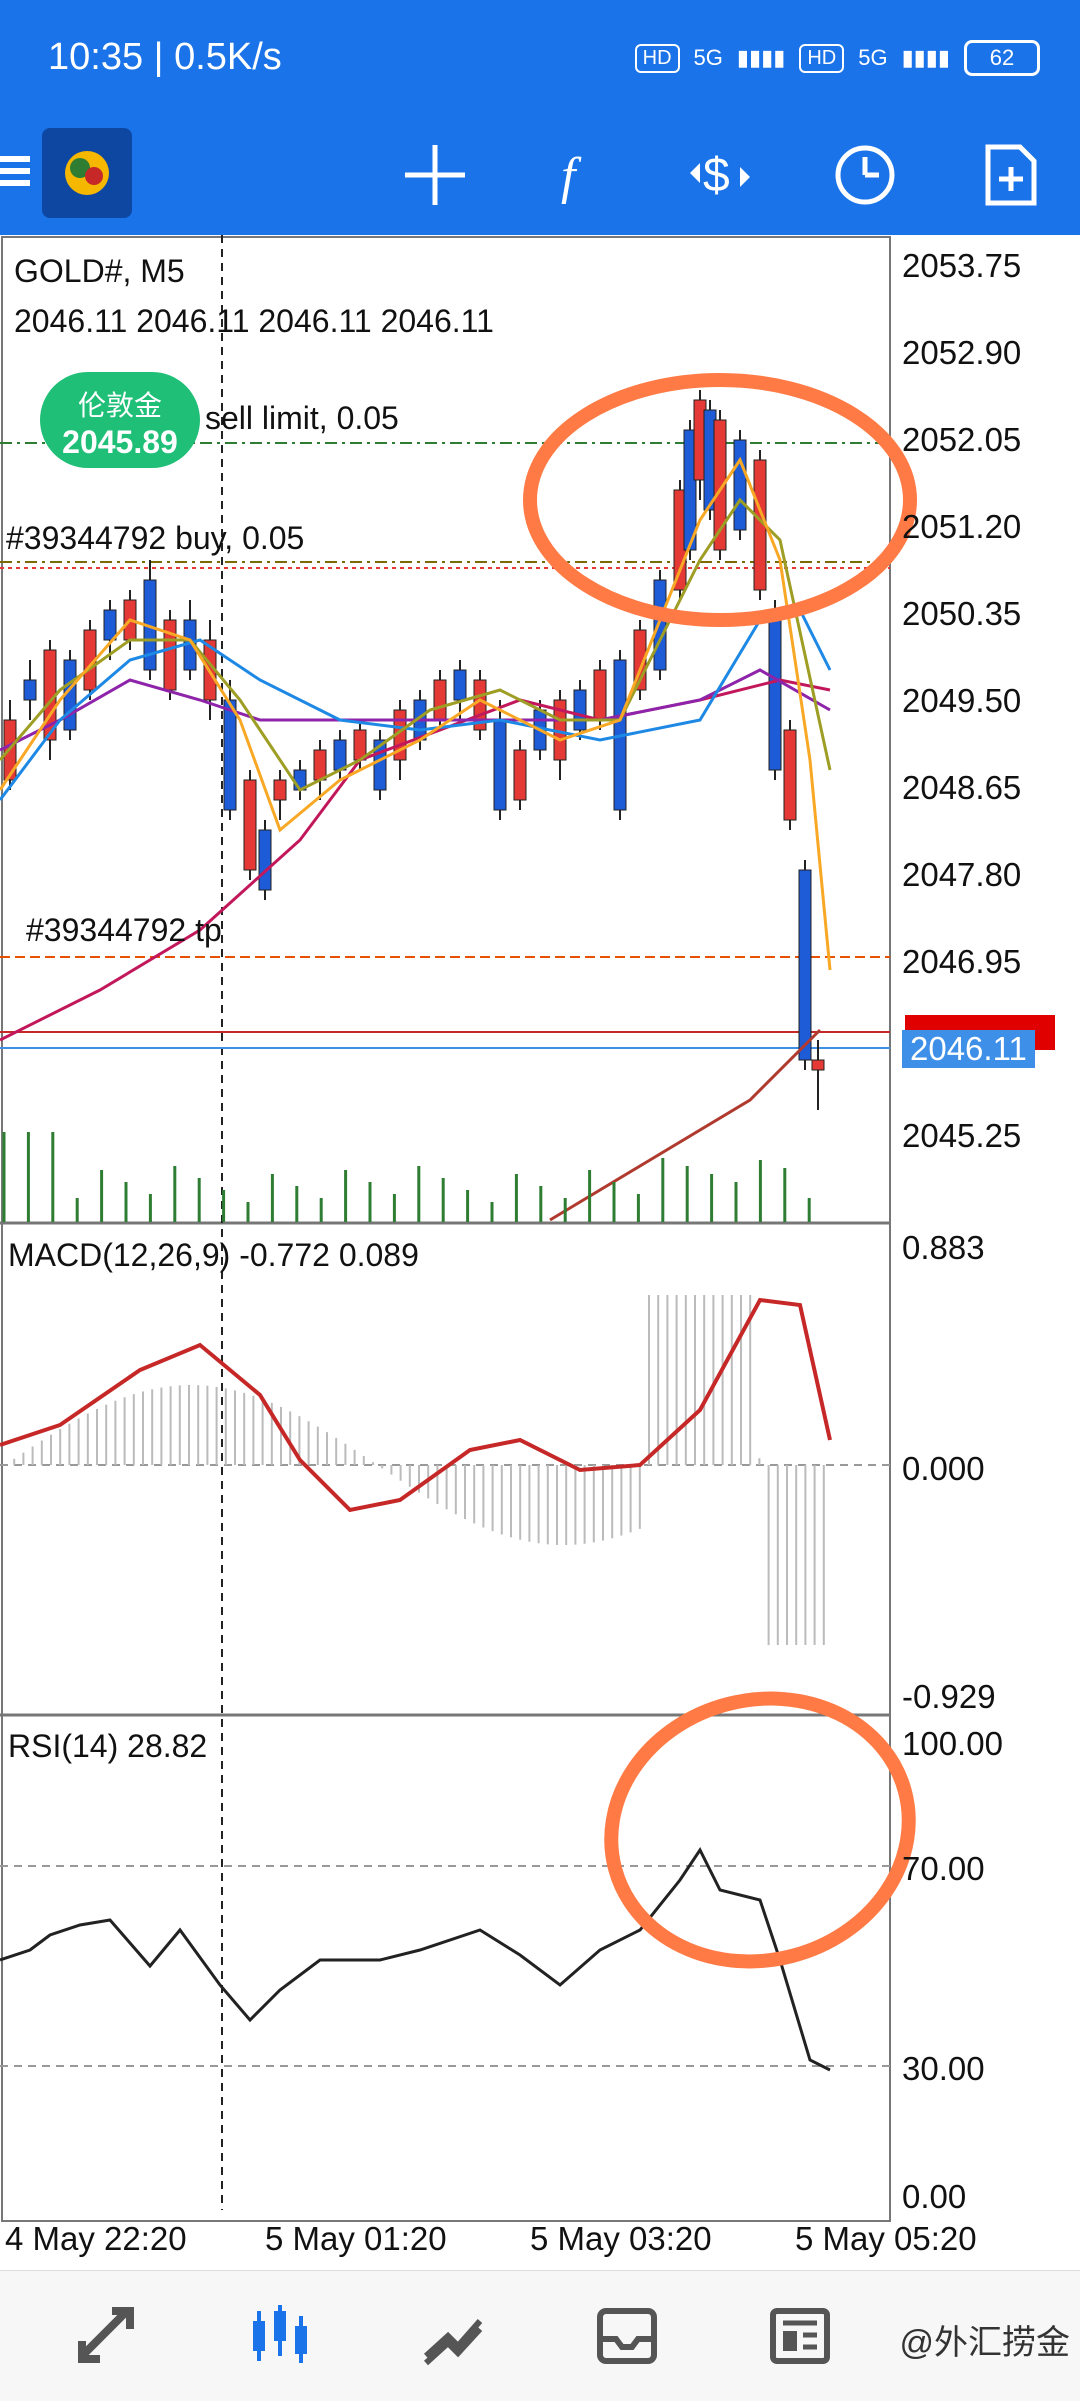 This screenshot has width=1080, height=2401. I want to click on price-axis-label: 2052.05, so click(962, 439).